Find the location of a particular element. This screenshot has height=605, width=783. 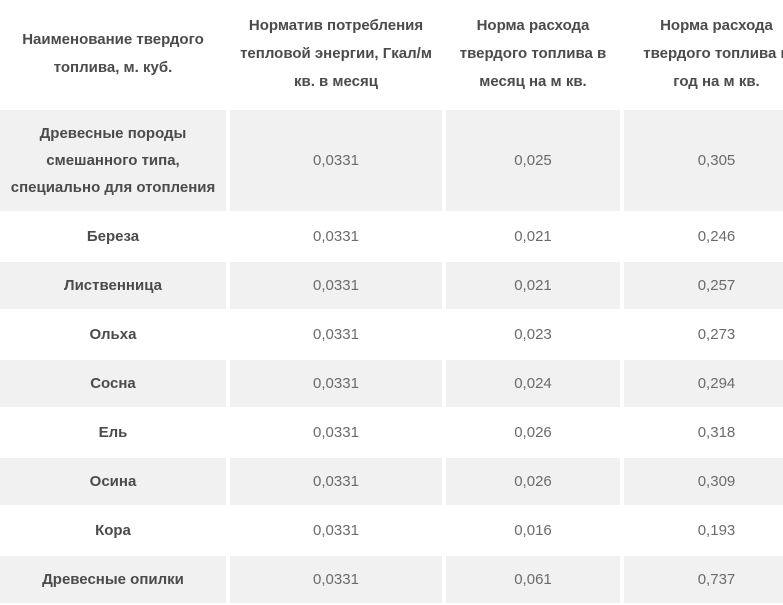

table-row: Сосна 0,0331 0,024 0,294 is located at coordinates (391, 383).